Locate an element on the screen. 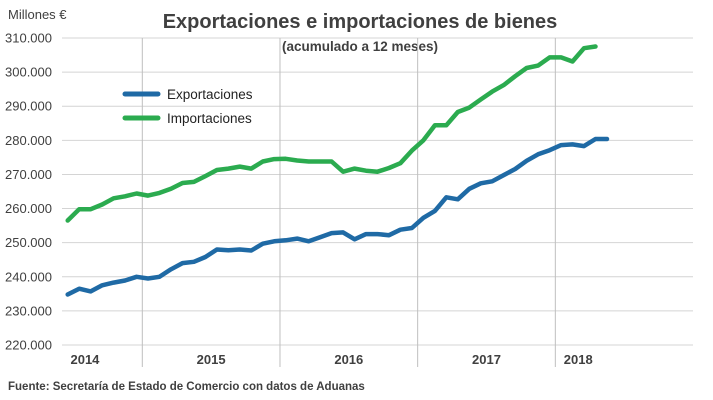 The height and width of the screenshot is (400, 713). y-tick-label: 310.000 is located at coordinates (28, 38).